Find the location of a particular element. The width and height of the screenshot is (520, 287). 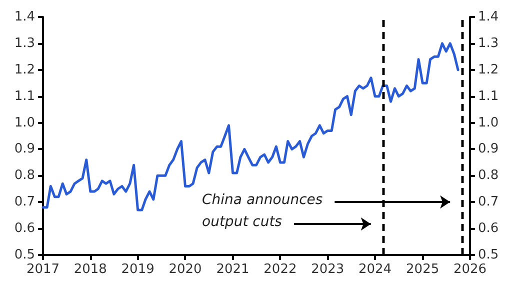

x-tick-label: 2024 is located at coordinates (375, 269).